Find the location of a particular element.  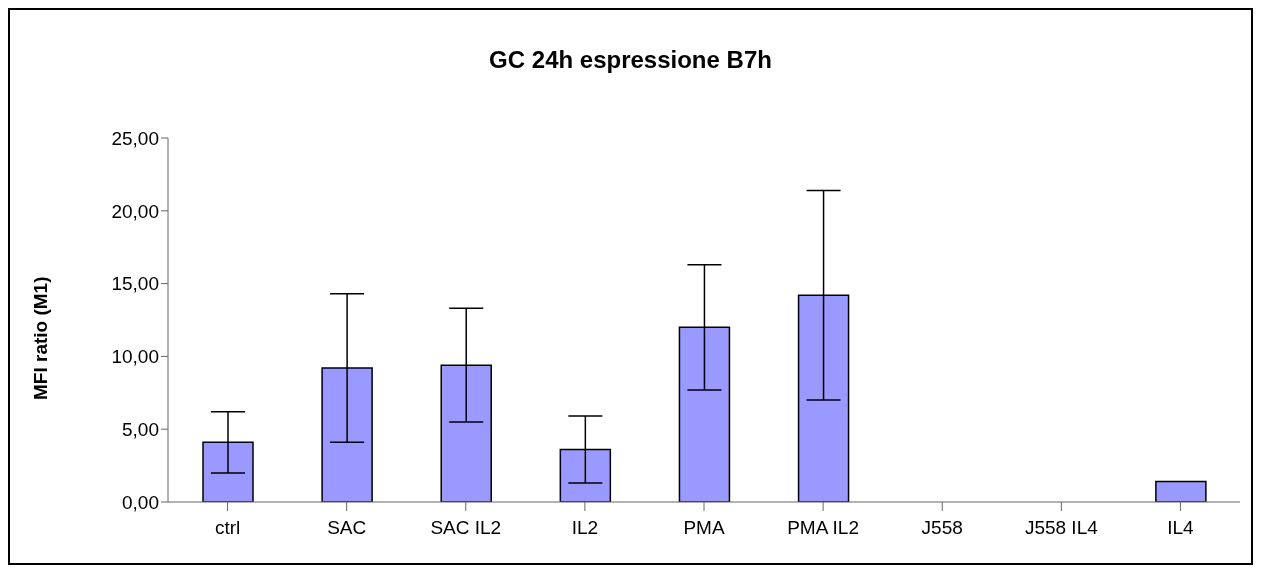

y-tick-label: 5,00 is located at coordinates (140, 429).